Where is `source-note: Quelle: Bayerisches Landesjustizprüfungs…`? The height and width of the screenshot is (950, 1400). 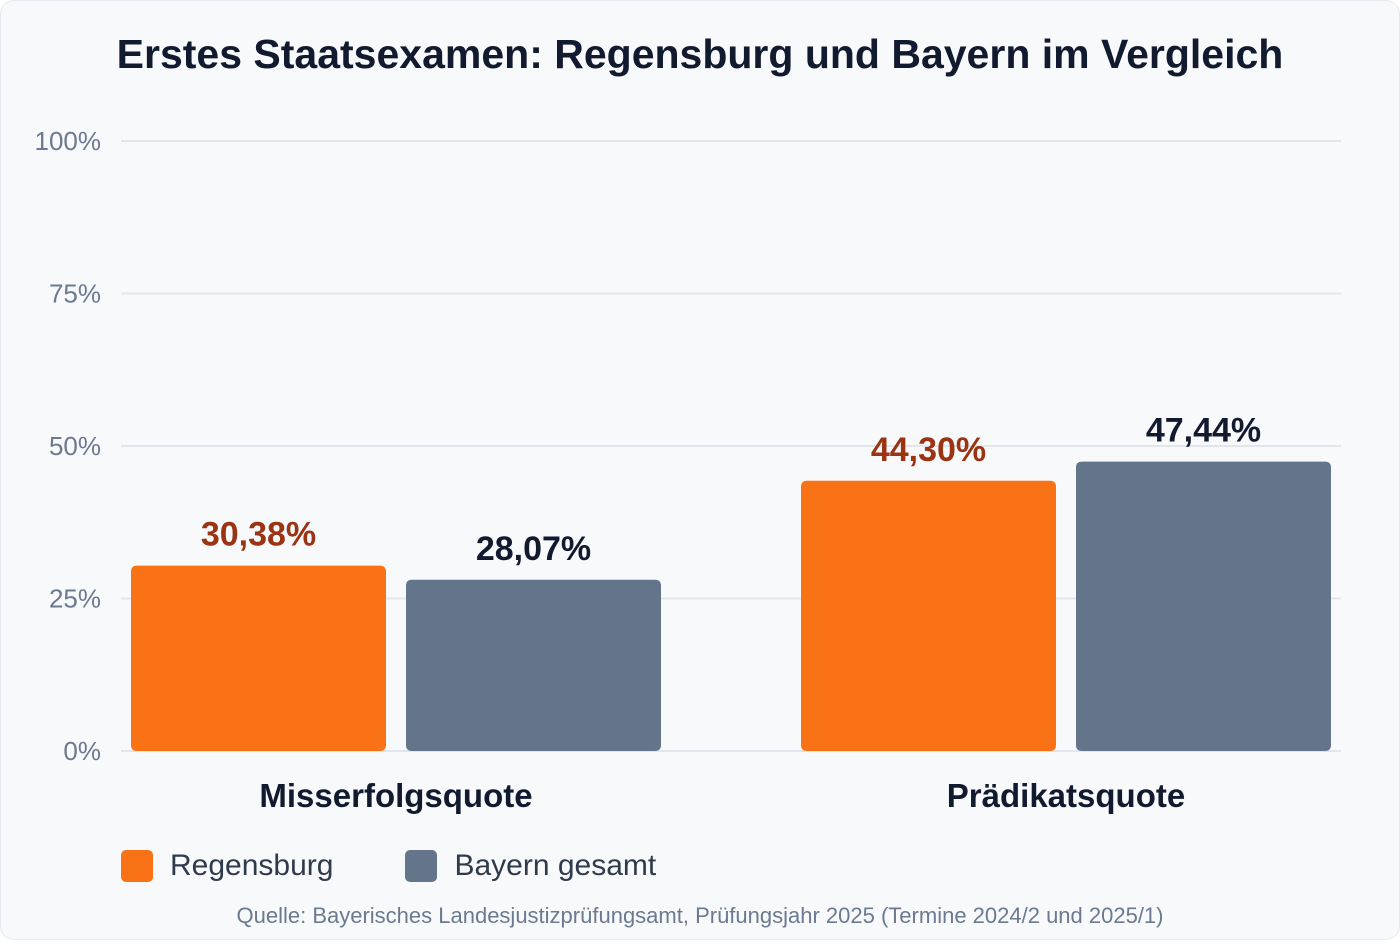
source-note: Quelle: Bayerisches Landesjustizprüfungs… is located at coordinates (700, 915).